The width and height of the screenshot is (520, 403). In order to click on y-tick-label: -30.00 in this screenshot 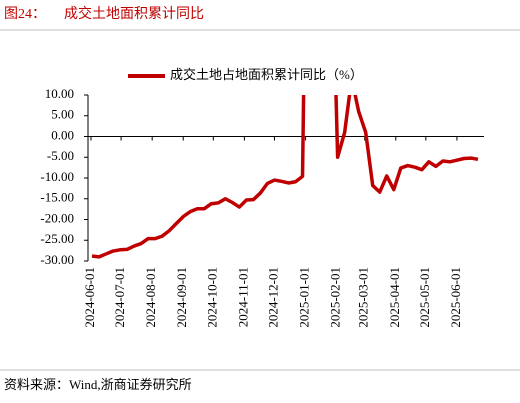, I will do `click(57, 259)`.